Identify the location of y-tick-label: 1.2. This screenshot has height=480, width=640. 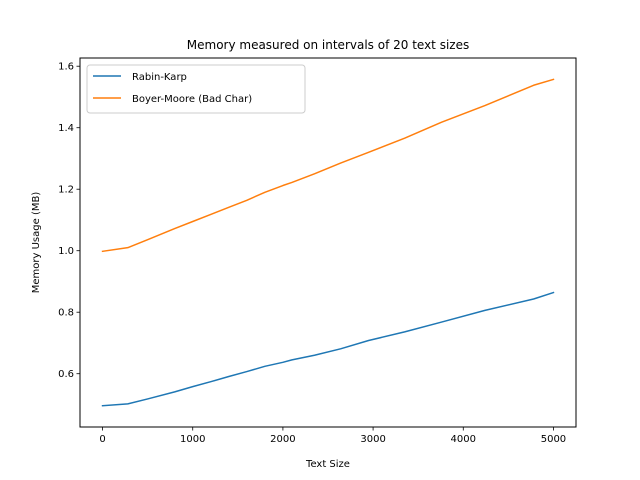
(66, 190).